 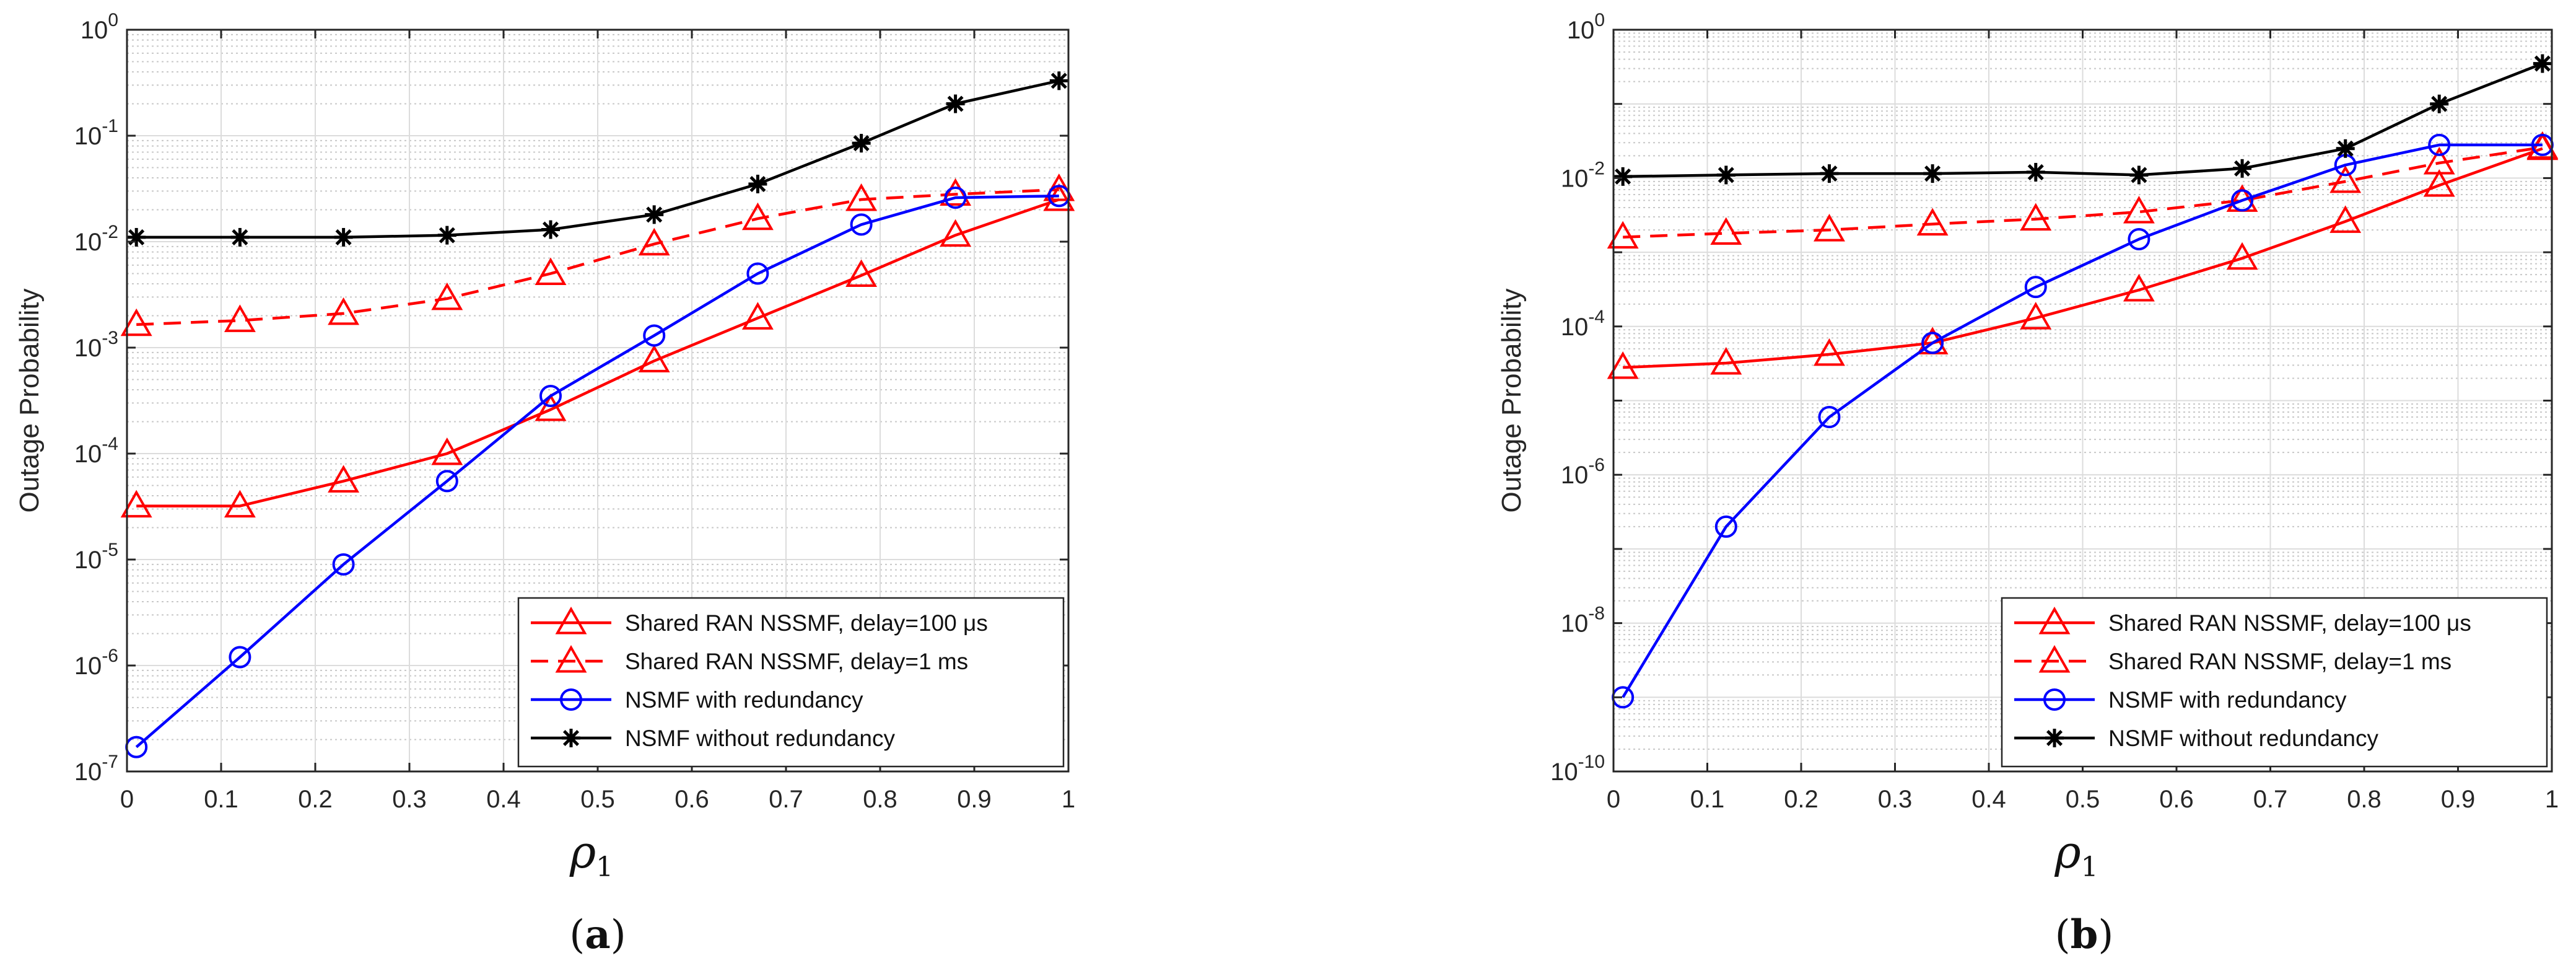 I want to click on x-tick-label: 0.1, so click(x=221, y=799).